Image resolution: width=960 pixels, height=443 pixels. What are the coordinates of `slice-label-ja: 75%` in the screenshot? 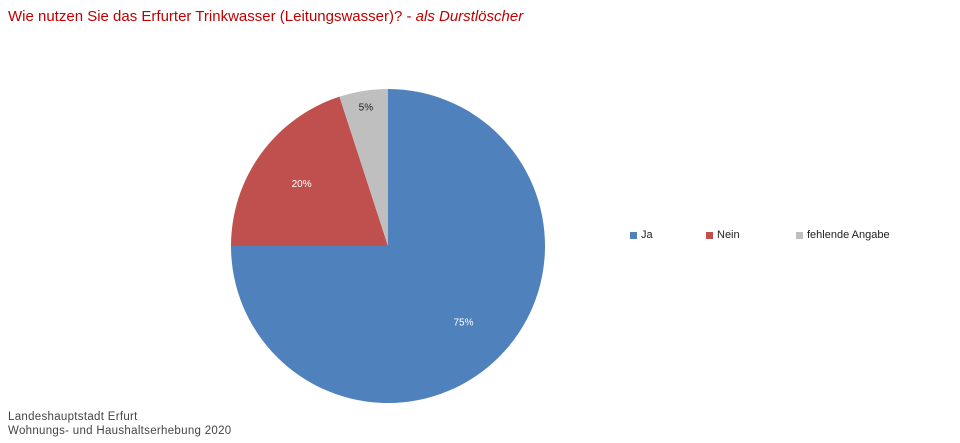 It's located at (463, 322).